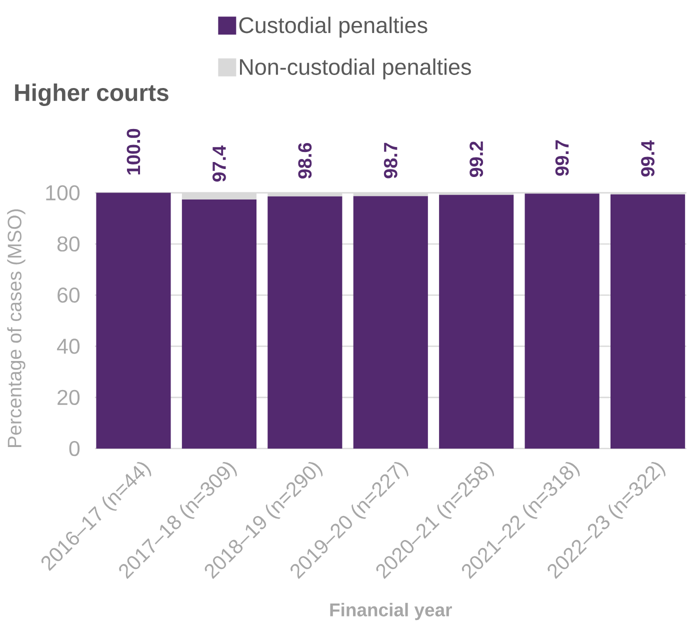 Image resolution: width=687 pixels, height=627 pixels. I want to click on chart-title: Higher courts, so click(91, 94).